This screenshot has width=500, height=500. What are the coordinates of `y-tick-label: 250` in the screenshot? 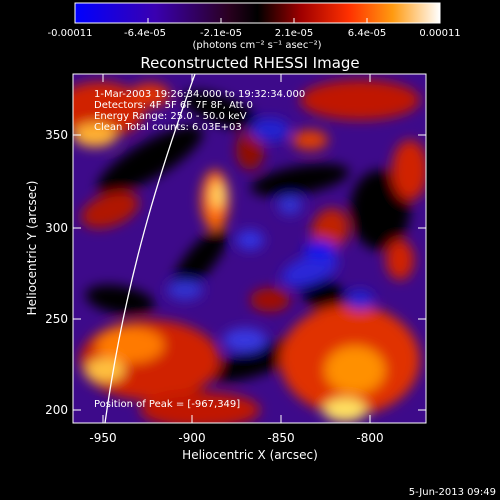 It's located at (56, 319).